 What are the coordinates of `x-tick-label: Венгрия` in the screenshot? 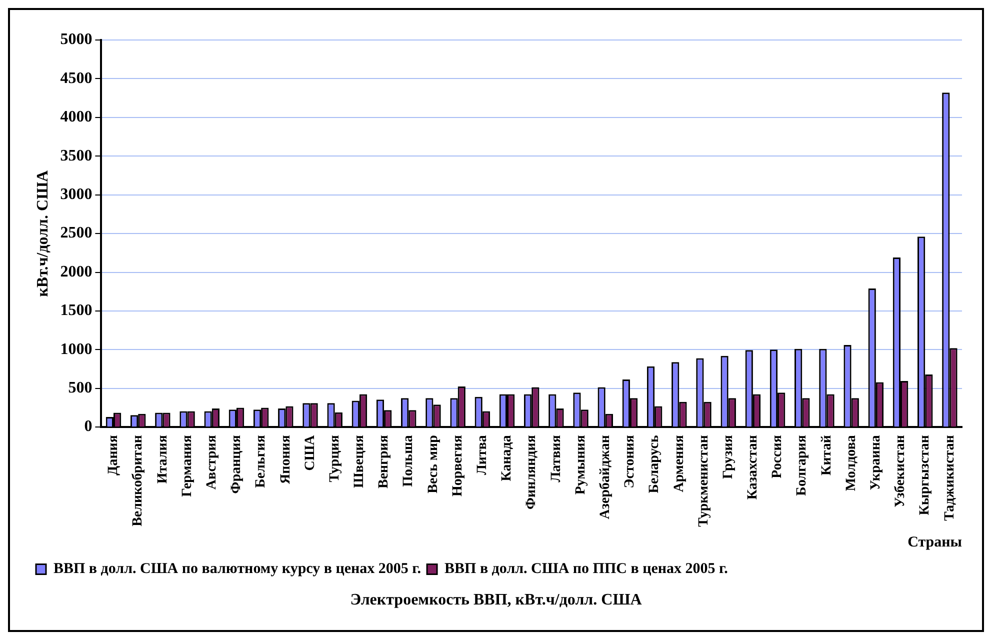 It's located at (384, 461).